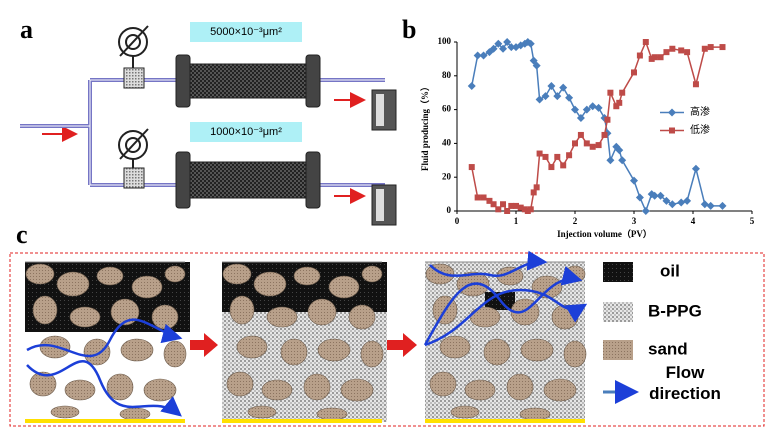 This screenshot has width=774, height=430. I want to click on x-tick-label: 1, so click(516, 221).